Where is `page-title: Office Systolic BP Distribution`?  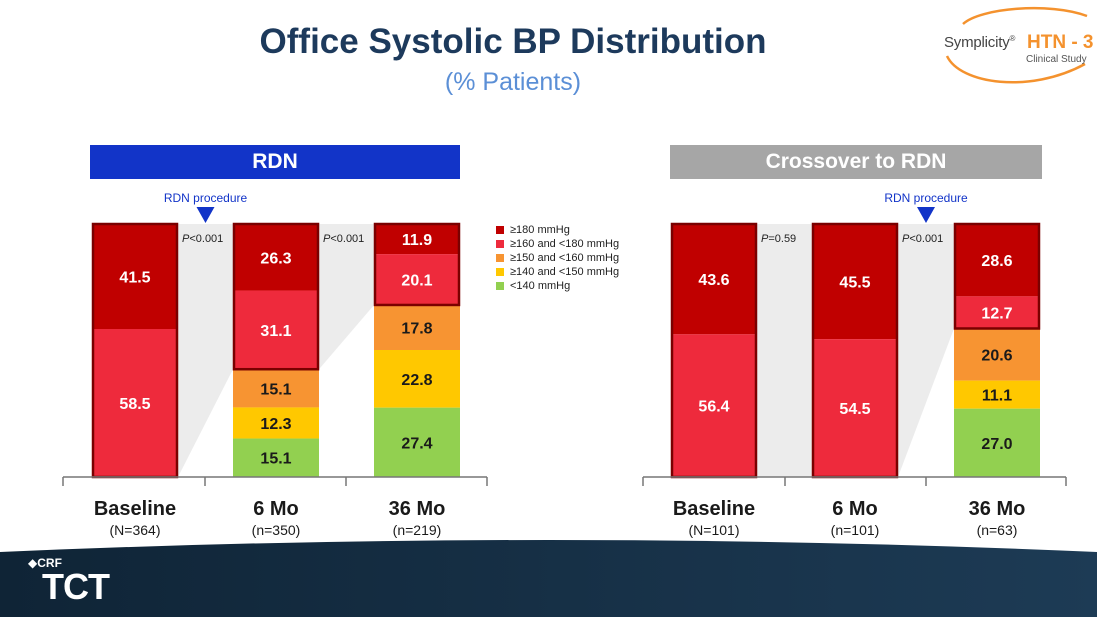 page-title: Office Systolic BP Distribution is located at coordinates (513, 41).